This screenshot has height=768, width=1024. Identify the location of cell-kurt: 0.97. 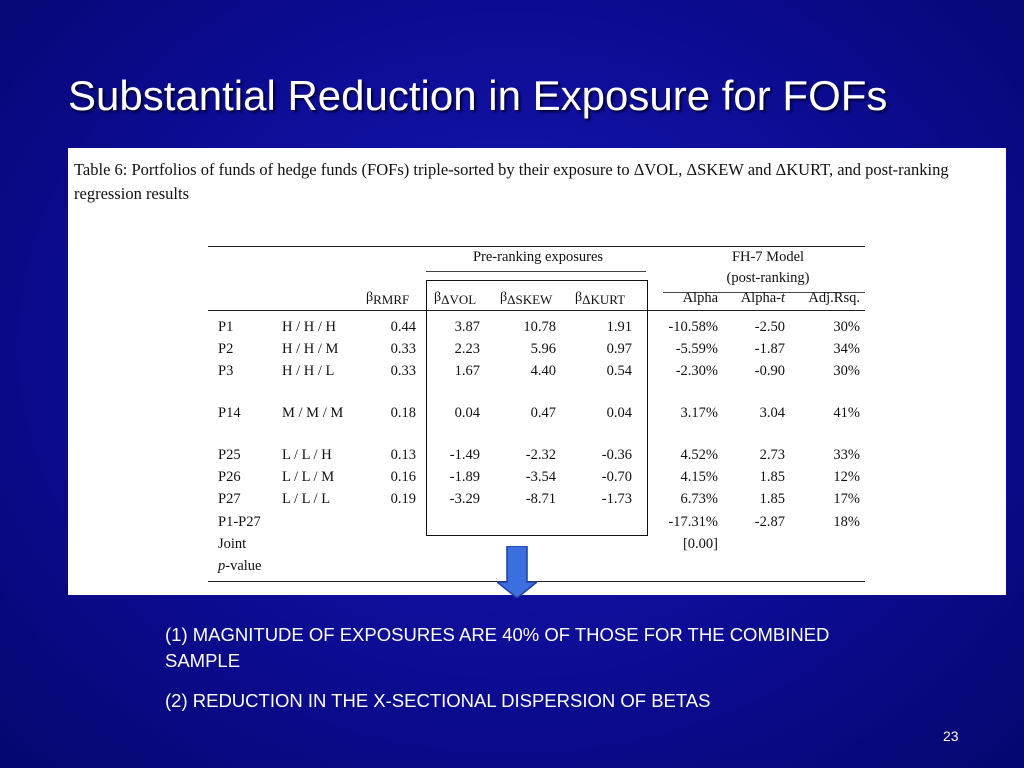
(619, 349).